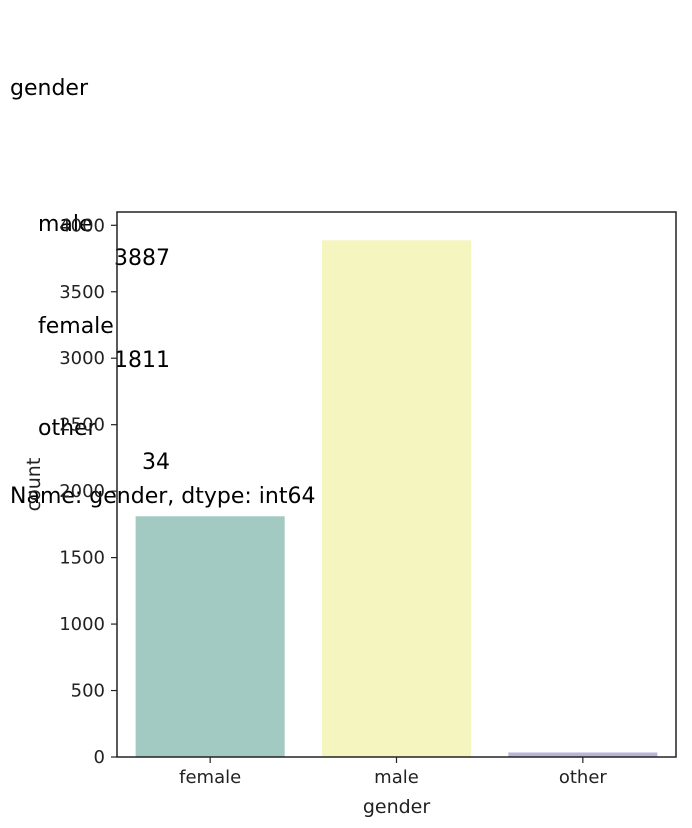 The width and height of the screenshot is (692, 828). What do you see at coordinates (396, 777) in the screenshot?
I see `x-tick-label: male` at bounding box center [396, 777].